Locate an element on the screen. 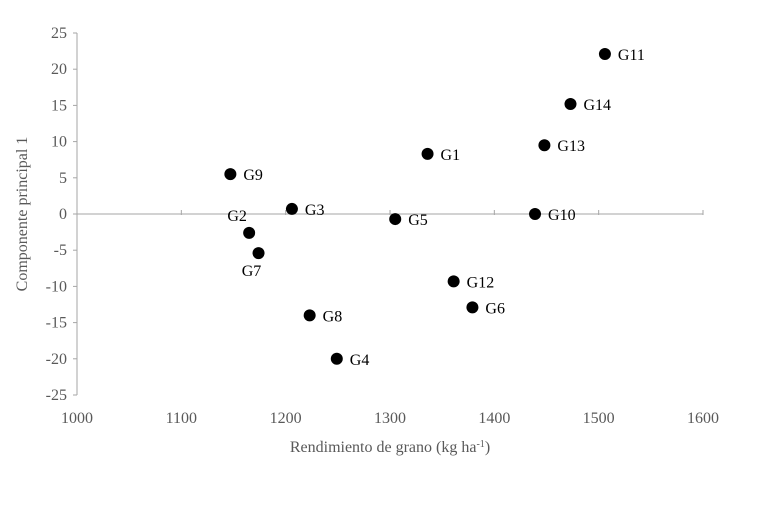  point-label: G14 is located at coordinates (597, 105).